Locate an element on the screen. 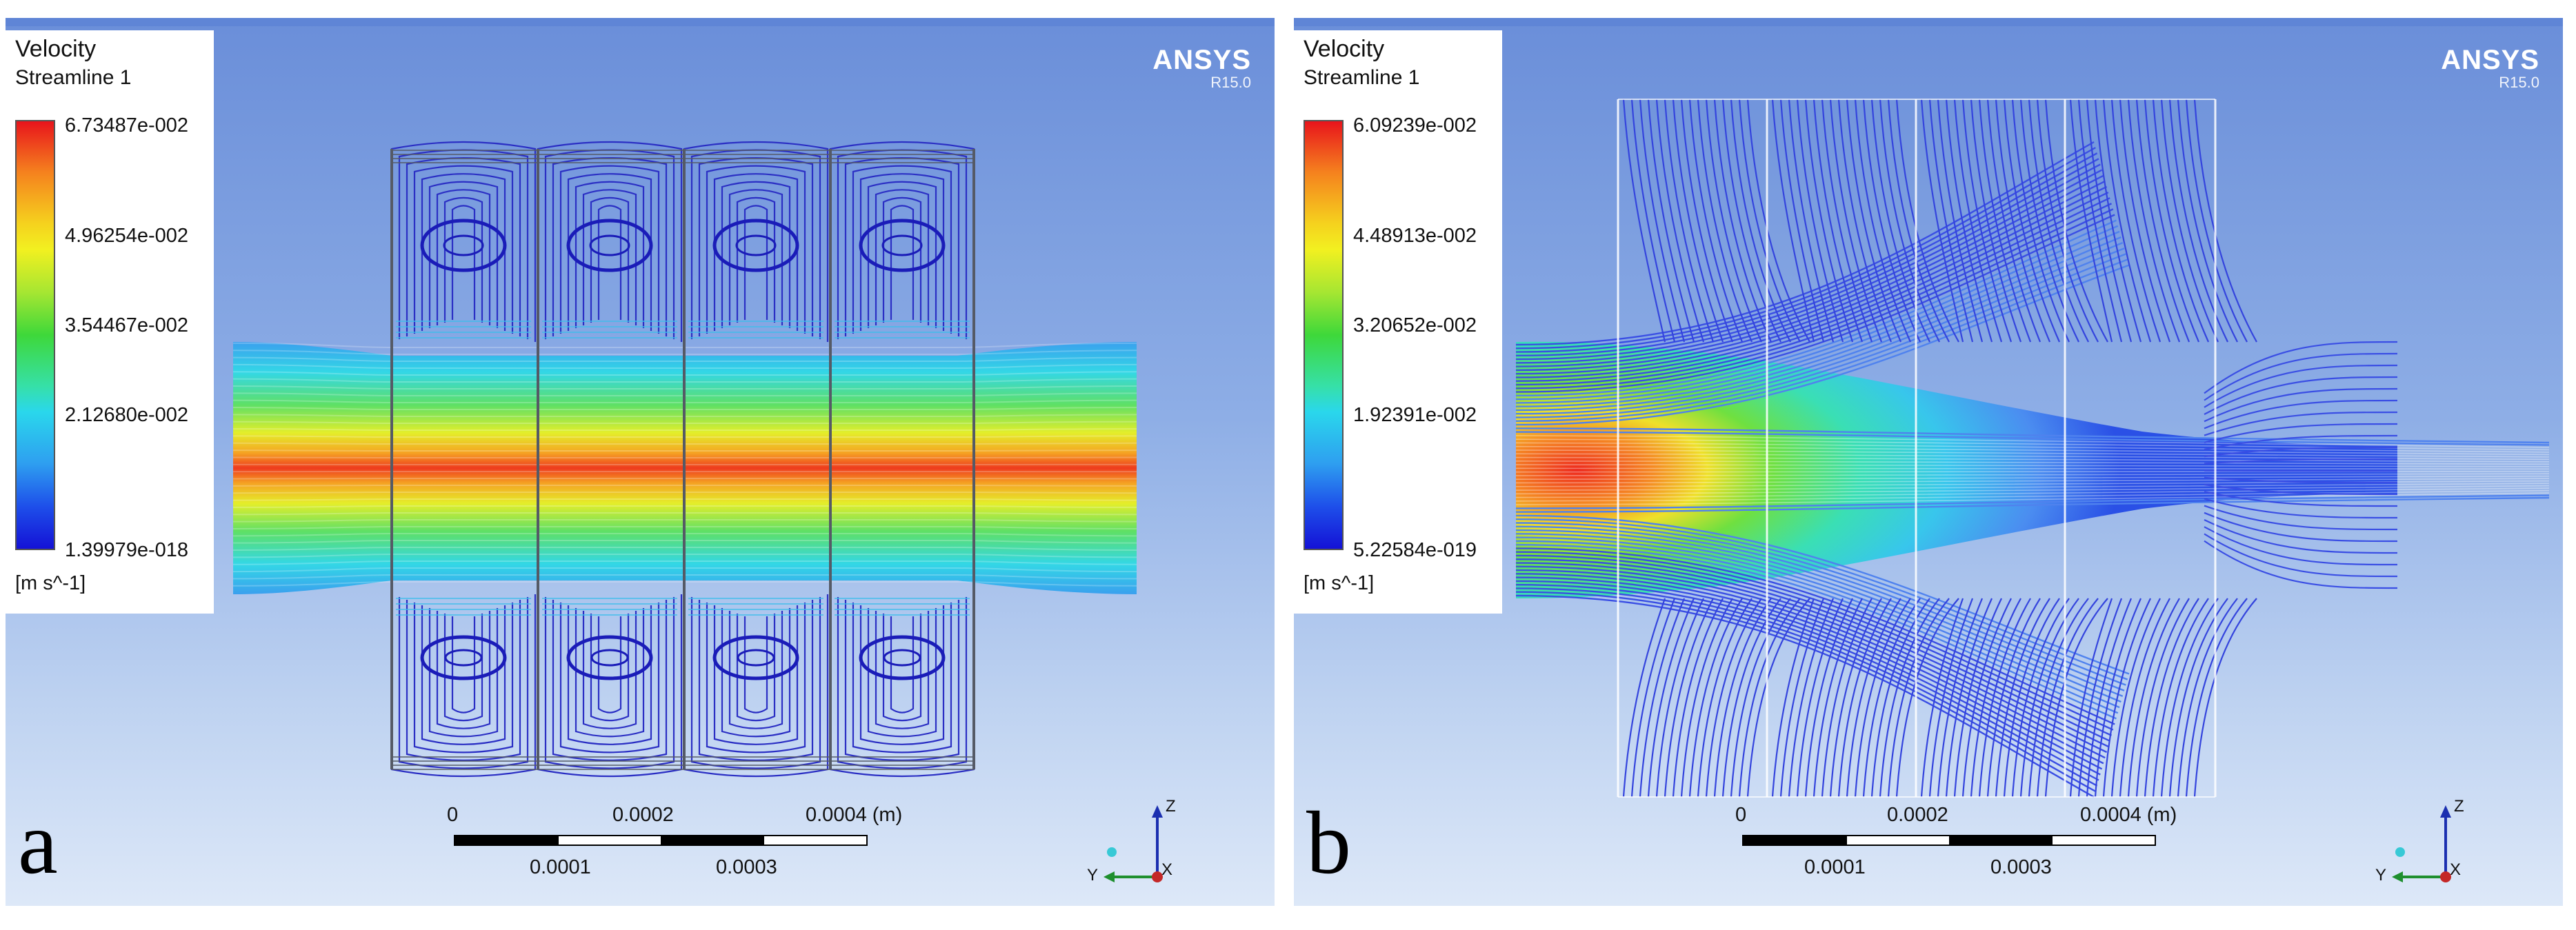 The height and width of the screenshot is (930, 2576). scale-label: 0.0003 is located at coordinates (746, 867).